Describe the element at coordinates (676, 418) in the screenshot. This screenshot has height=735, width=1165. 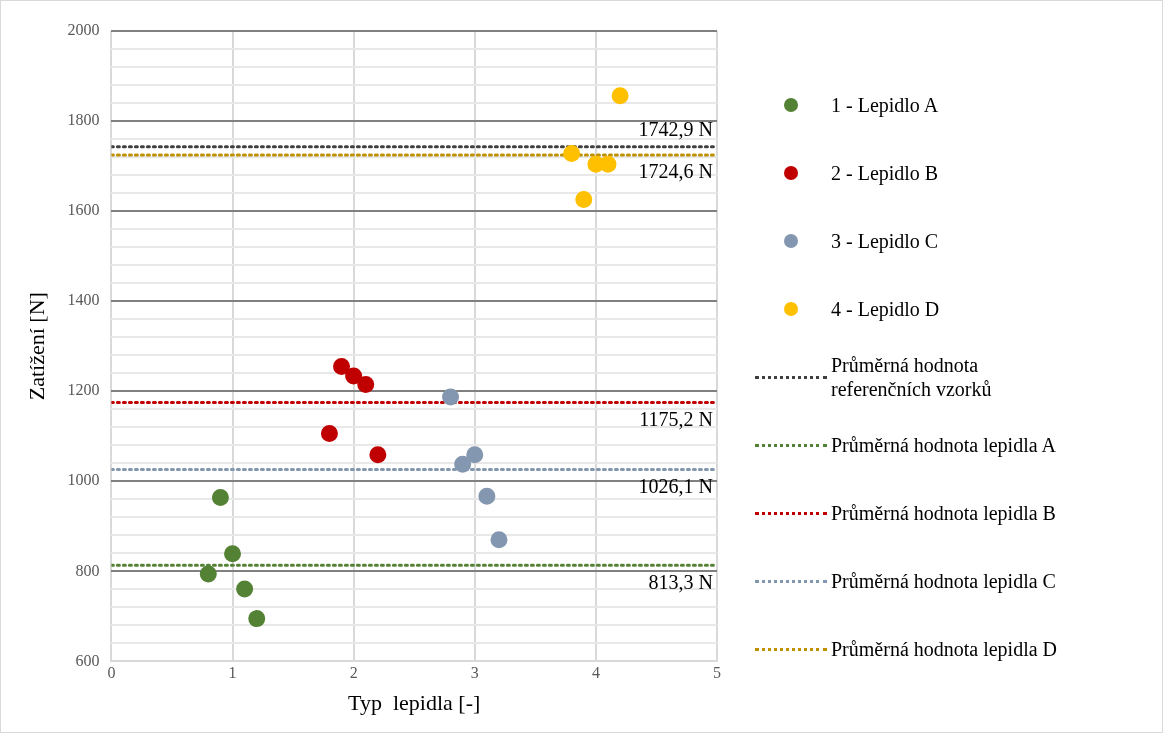
I see `annotation: 1175,2 N` at that location.